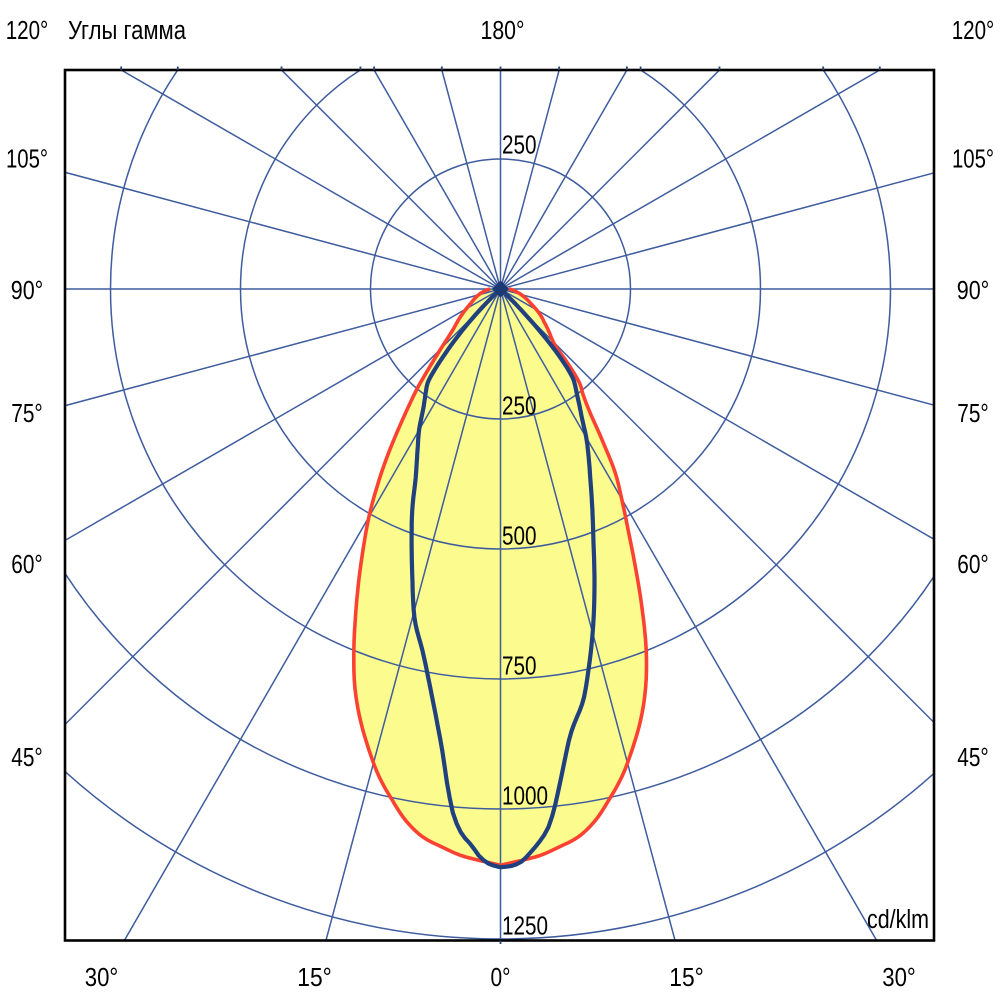  I want to click on svg-text: cd/klm, so click(898, 920).